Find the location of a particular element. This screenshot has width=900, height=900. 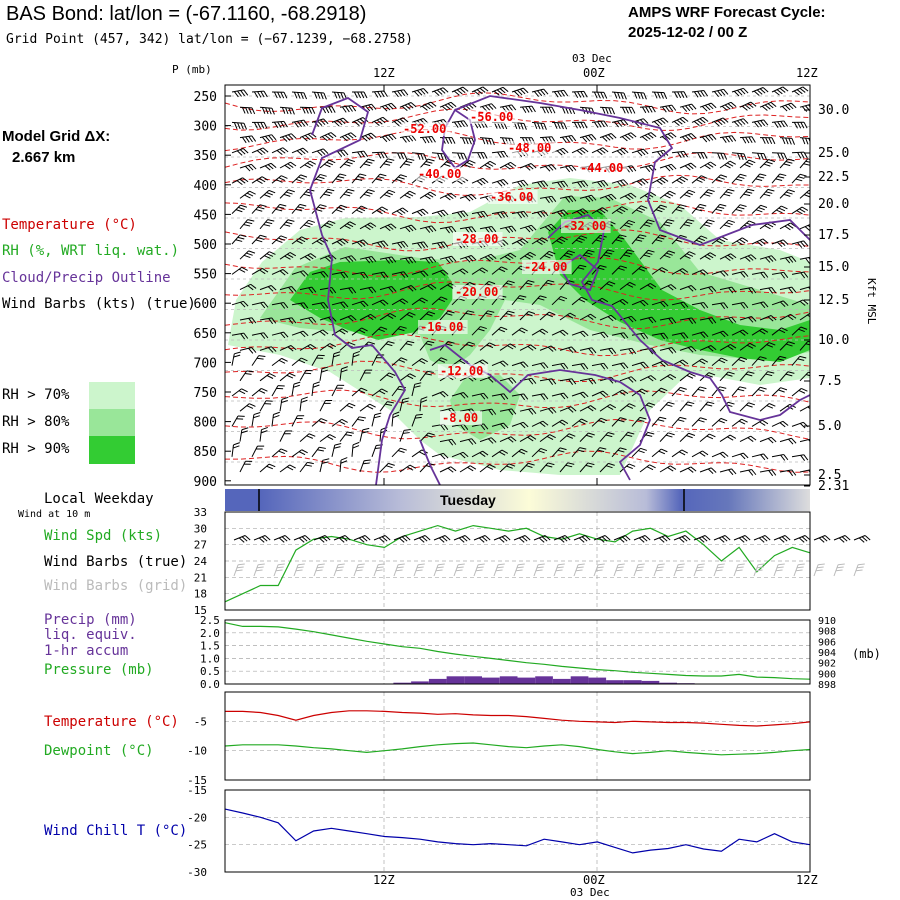

cloud-outline-path is located at coordinates (579, 272).